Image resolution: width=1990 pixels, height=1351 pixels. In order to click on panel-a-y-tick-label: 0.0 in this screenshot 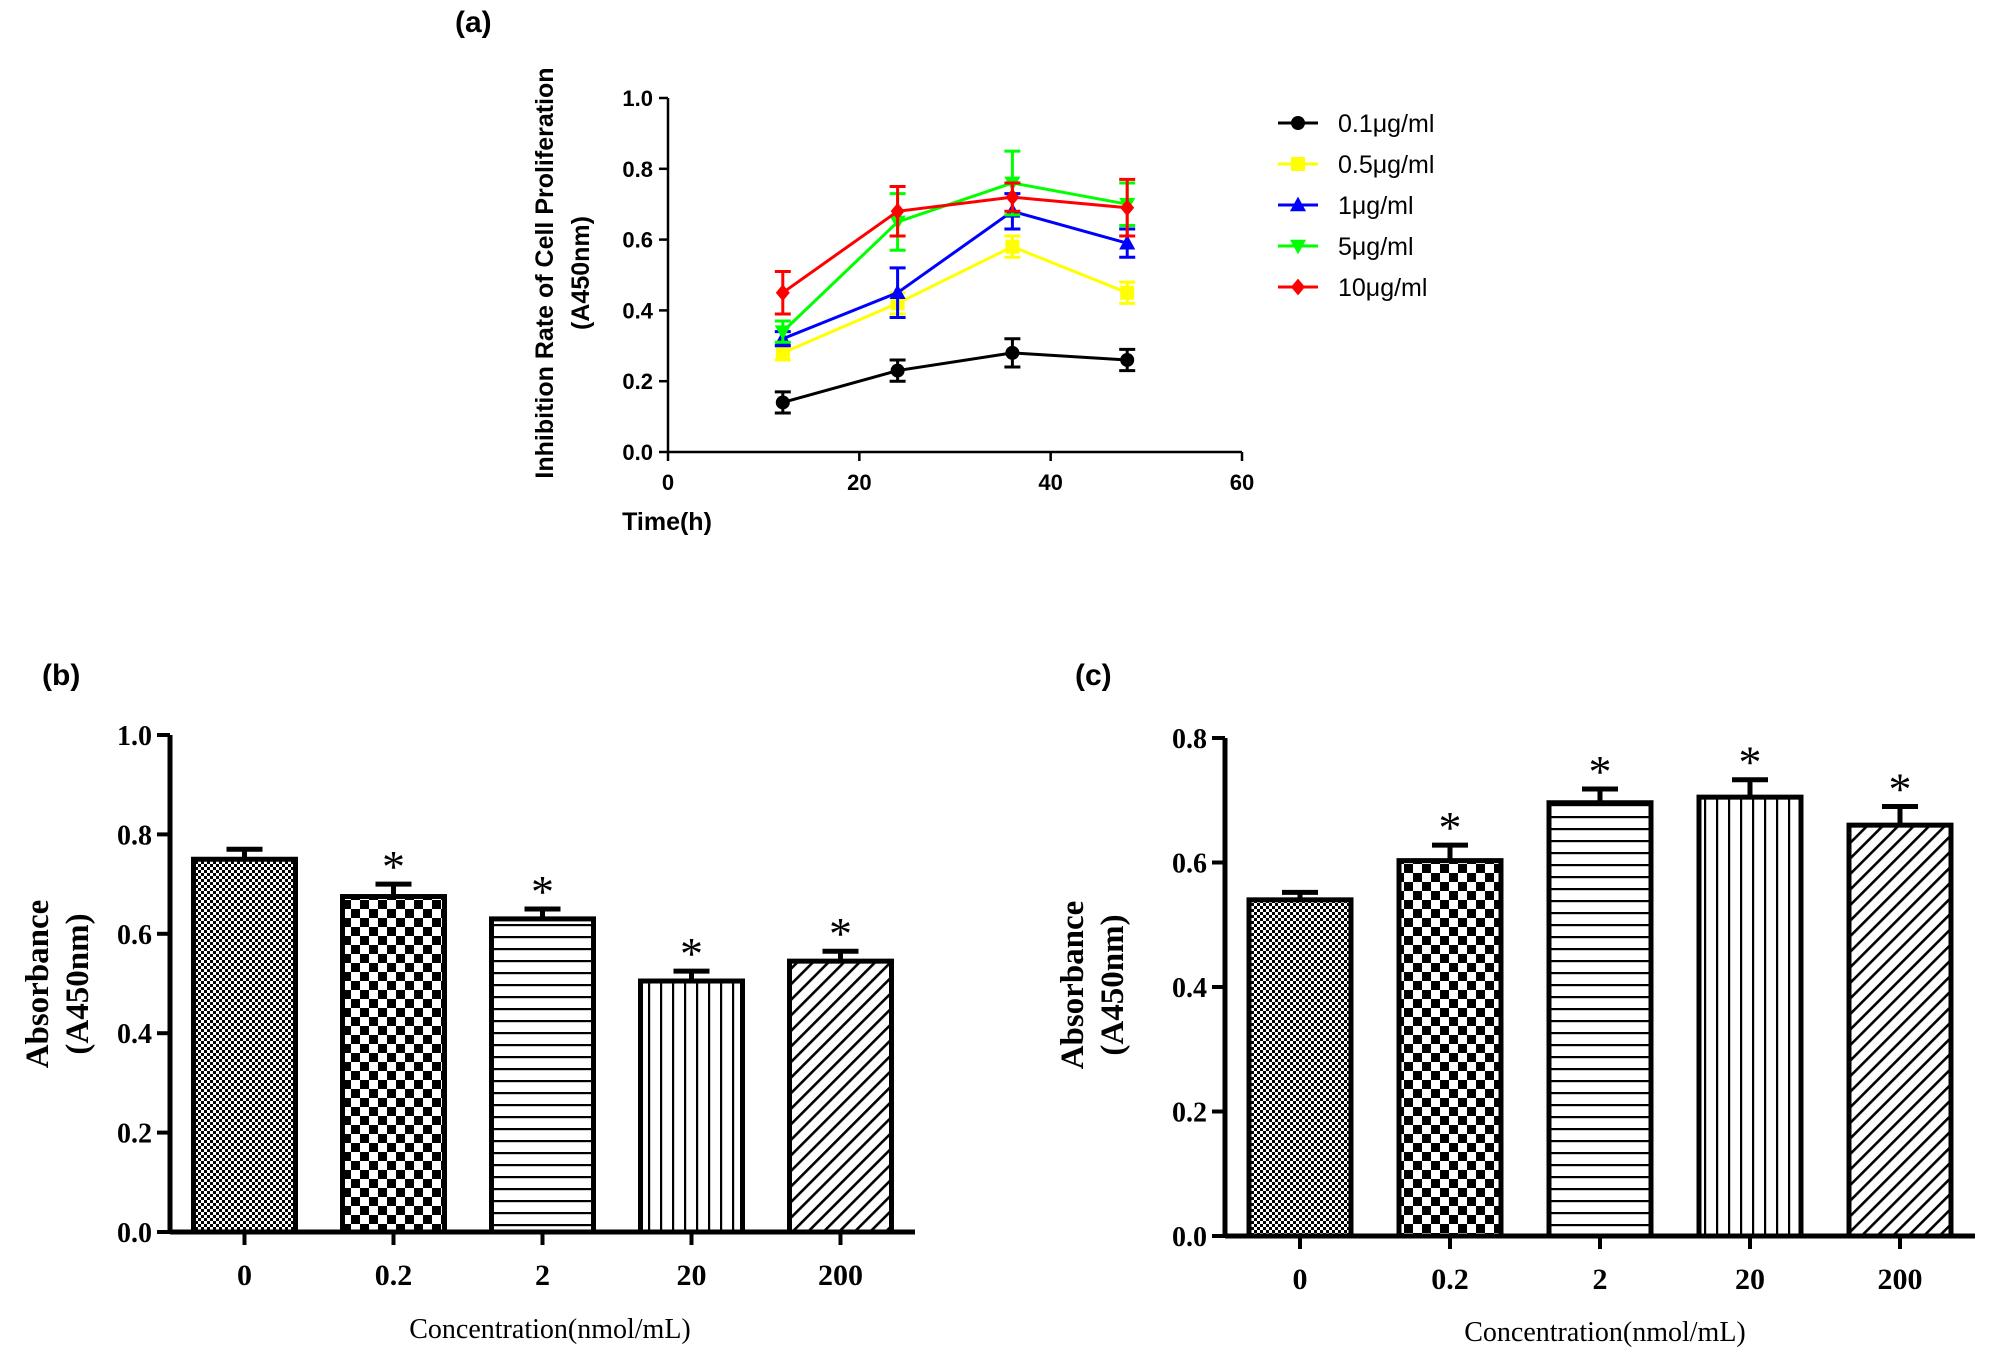, I will do `click(637, 452)`.